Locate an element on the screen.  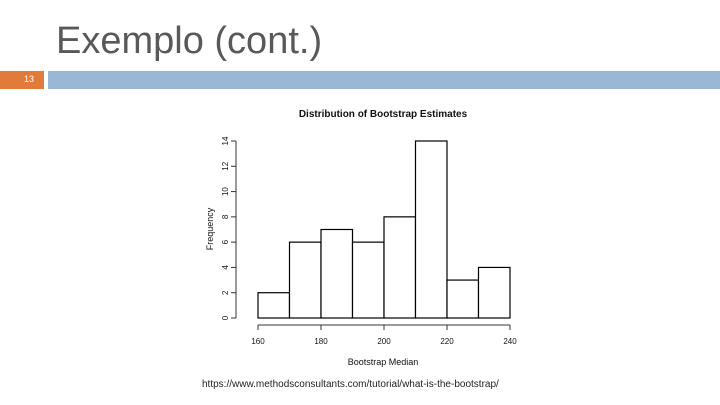
y-tick-label: 8 is located at coordinates (225, 216).